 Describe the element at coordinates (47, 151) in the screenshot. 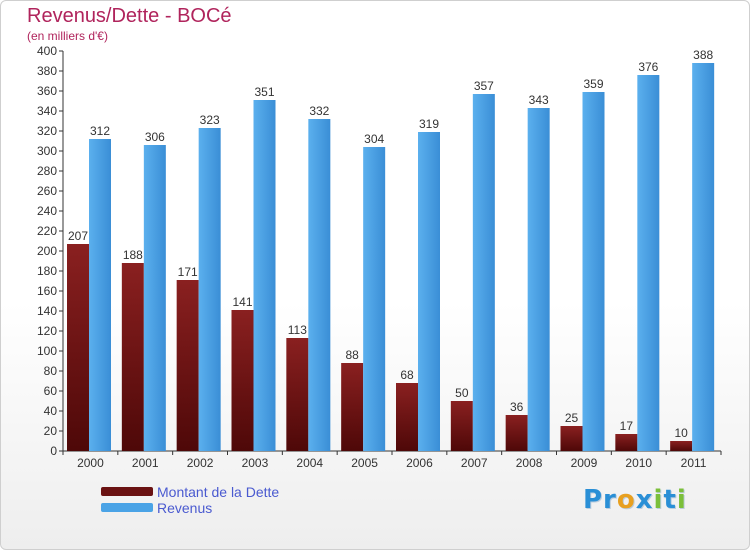

I see `y-tick-label: 300` at that location.